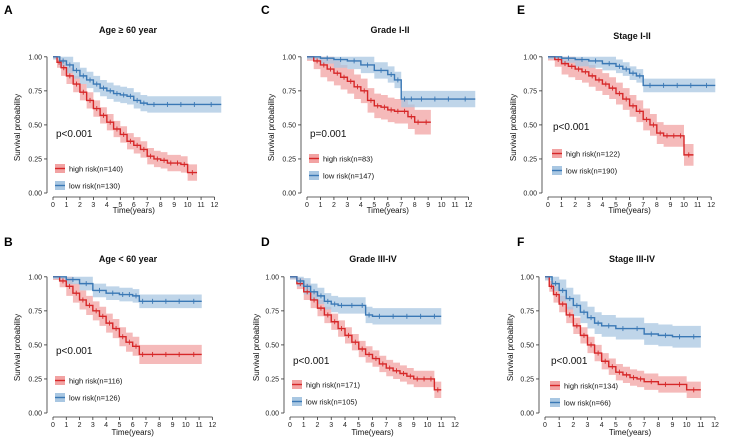  I want to click on panel-letter: A, so click(8, 10).